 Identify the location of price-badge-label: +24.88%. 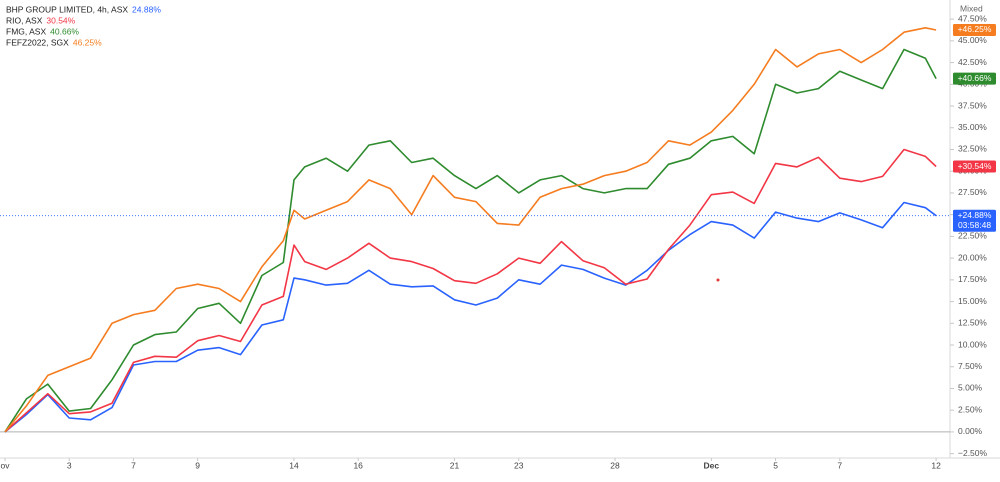
(975, 215).